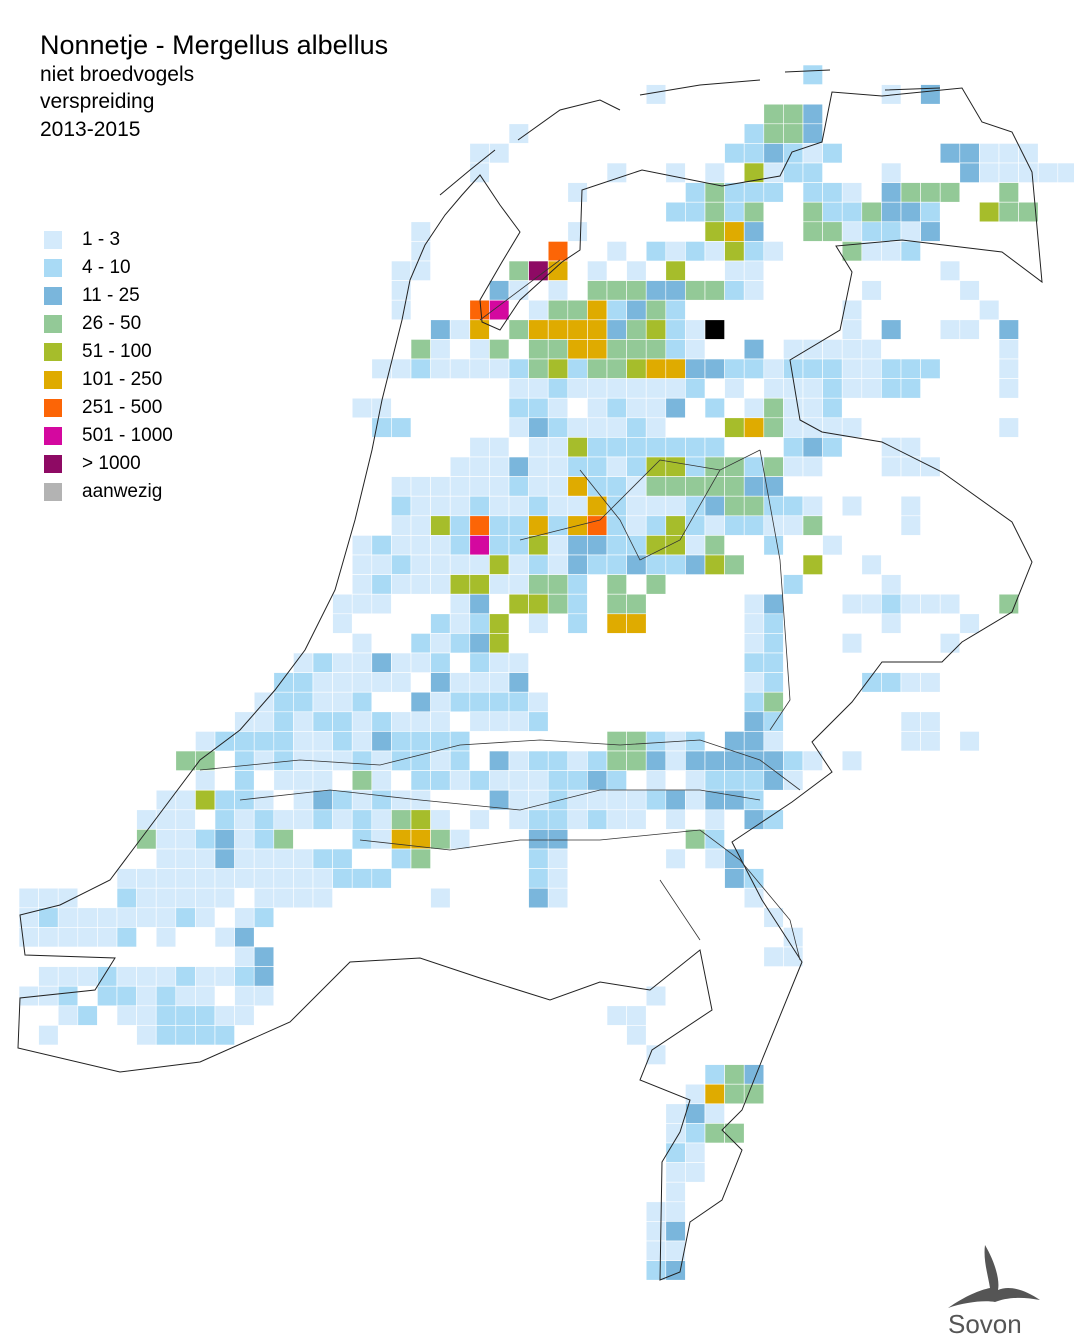 The width and height of the screenshot is (1074, 1340). What do you see at coordinates (122, 407) in the screenshot?
I see `legend-label: 251 - 500` at bounding box center [122, 407].